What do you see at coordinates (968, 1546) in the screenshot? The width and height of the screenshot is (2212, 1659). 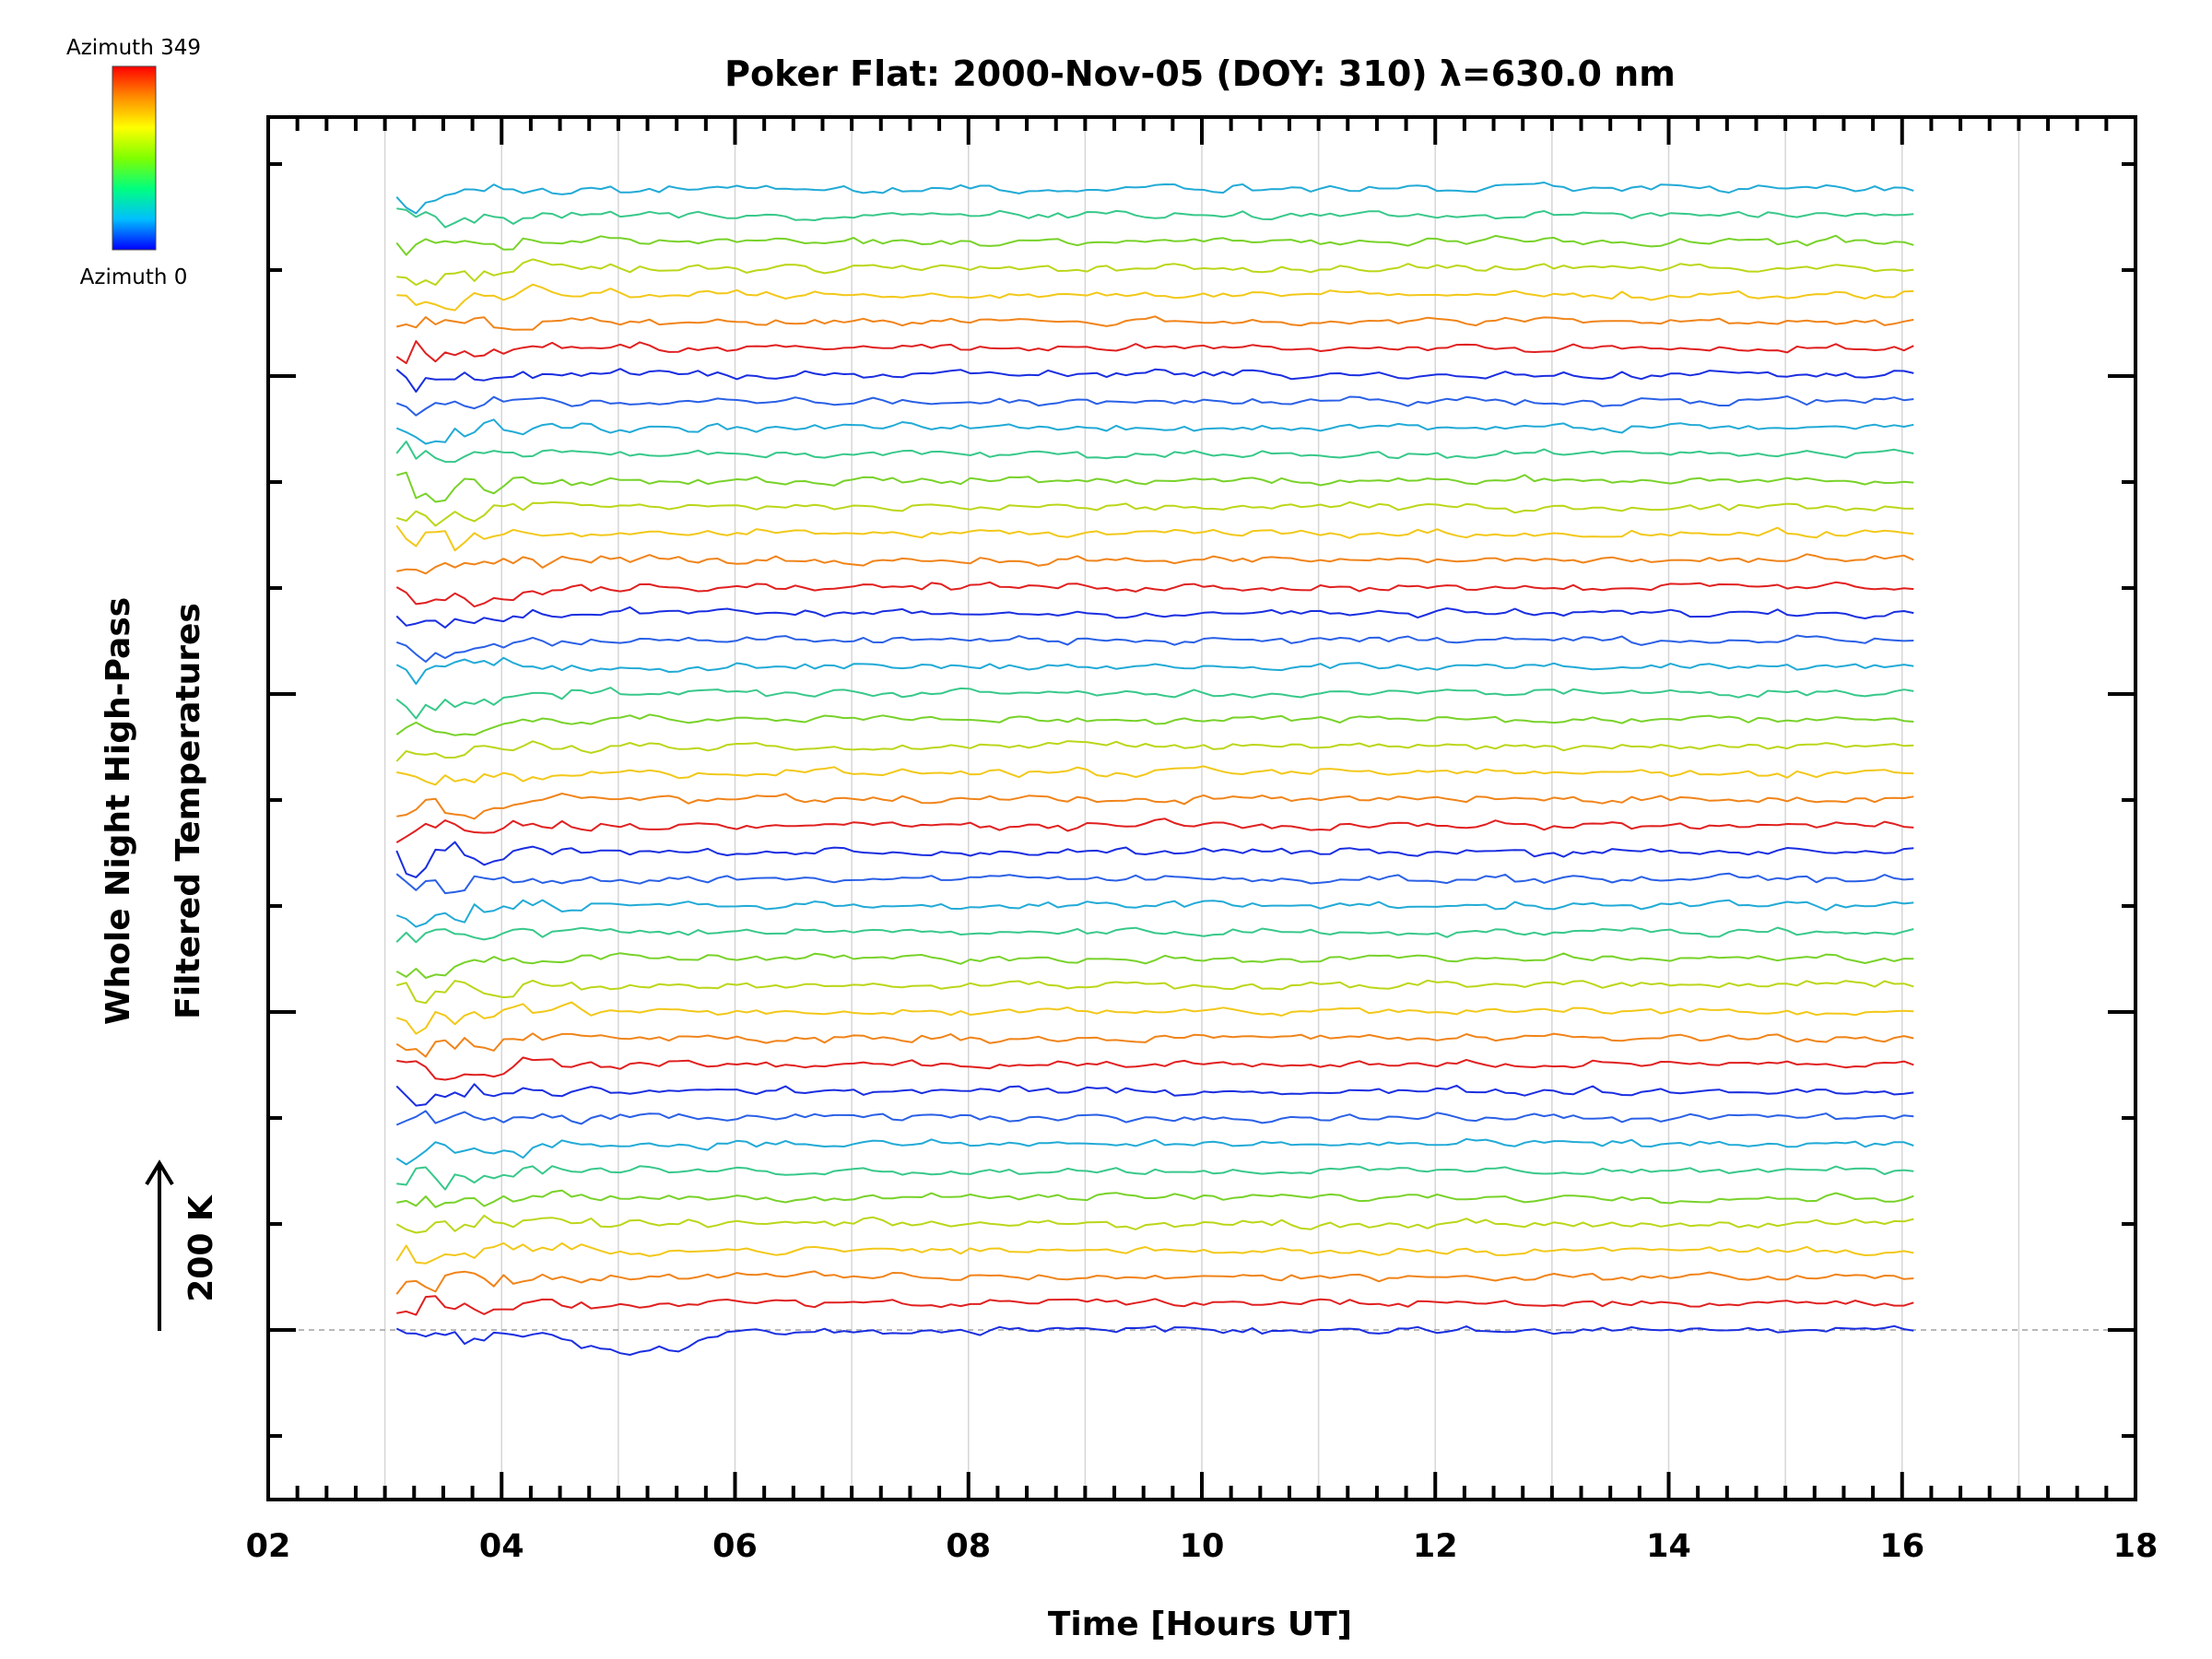 I see `x-tick-label: 08` at bounding box center [968, 1546].